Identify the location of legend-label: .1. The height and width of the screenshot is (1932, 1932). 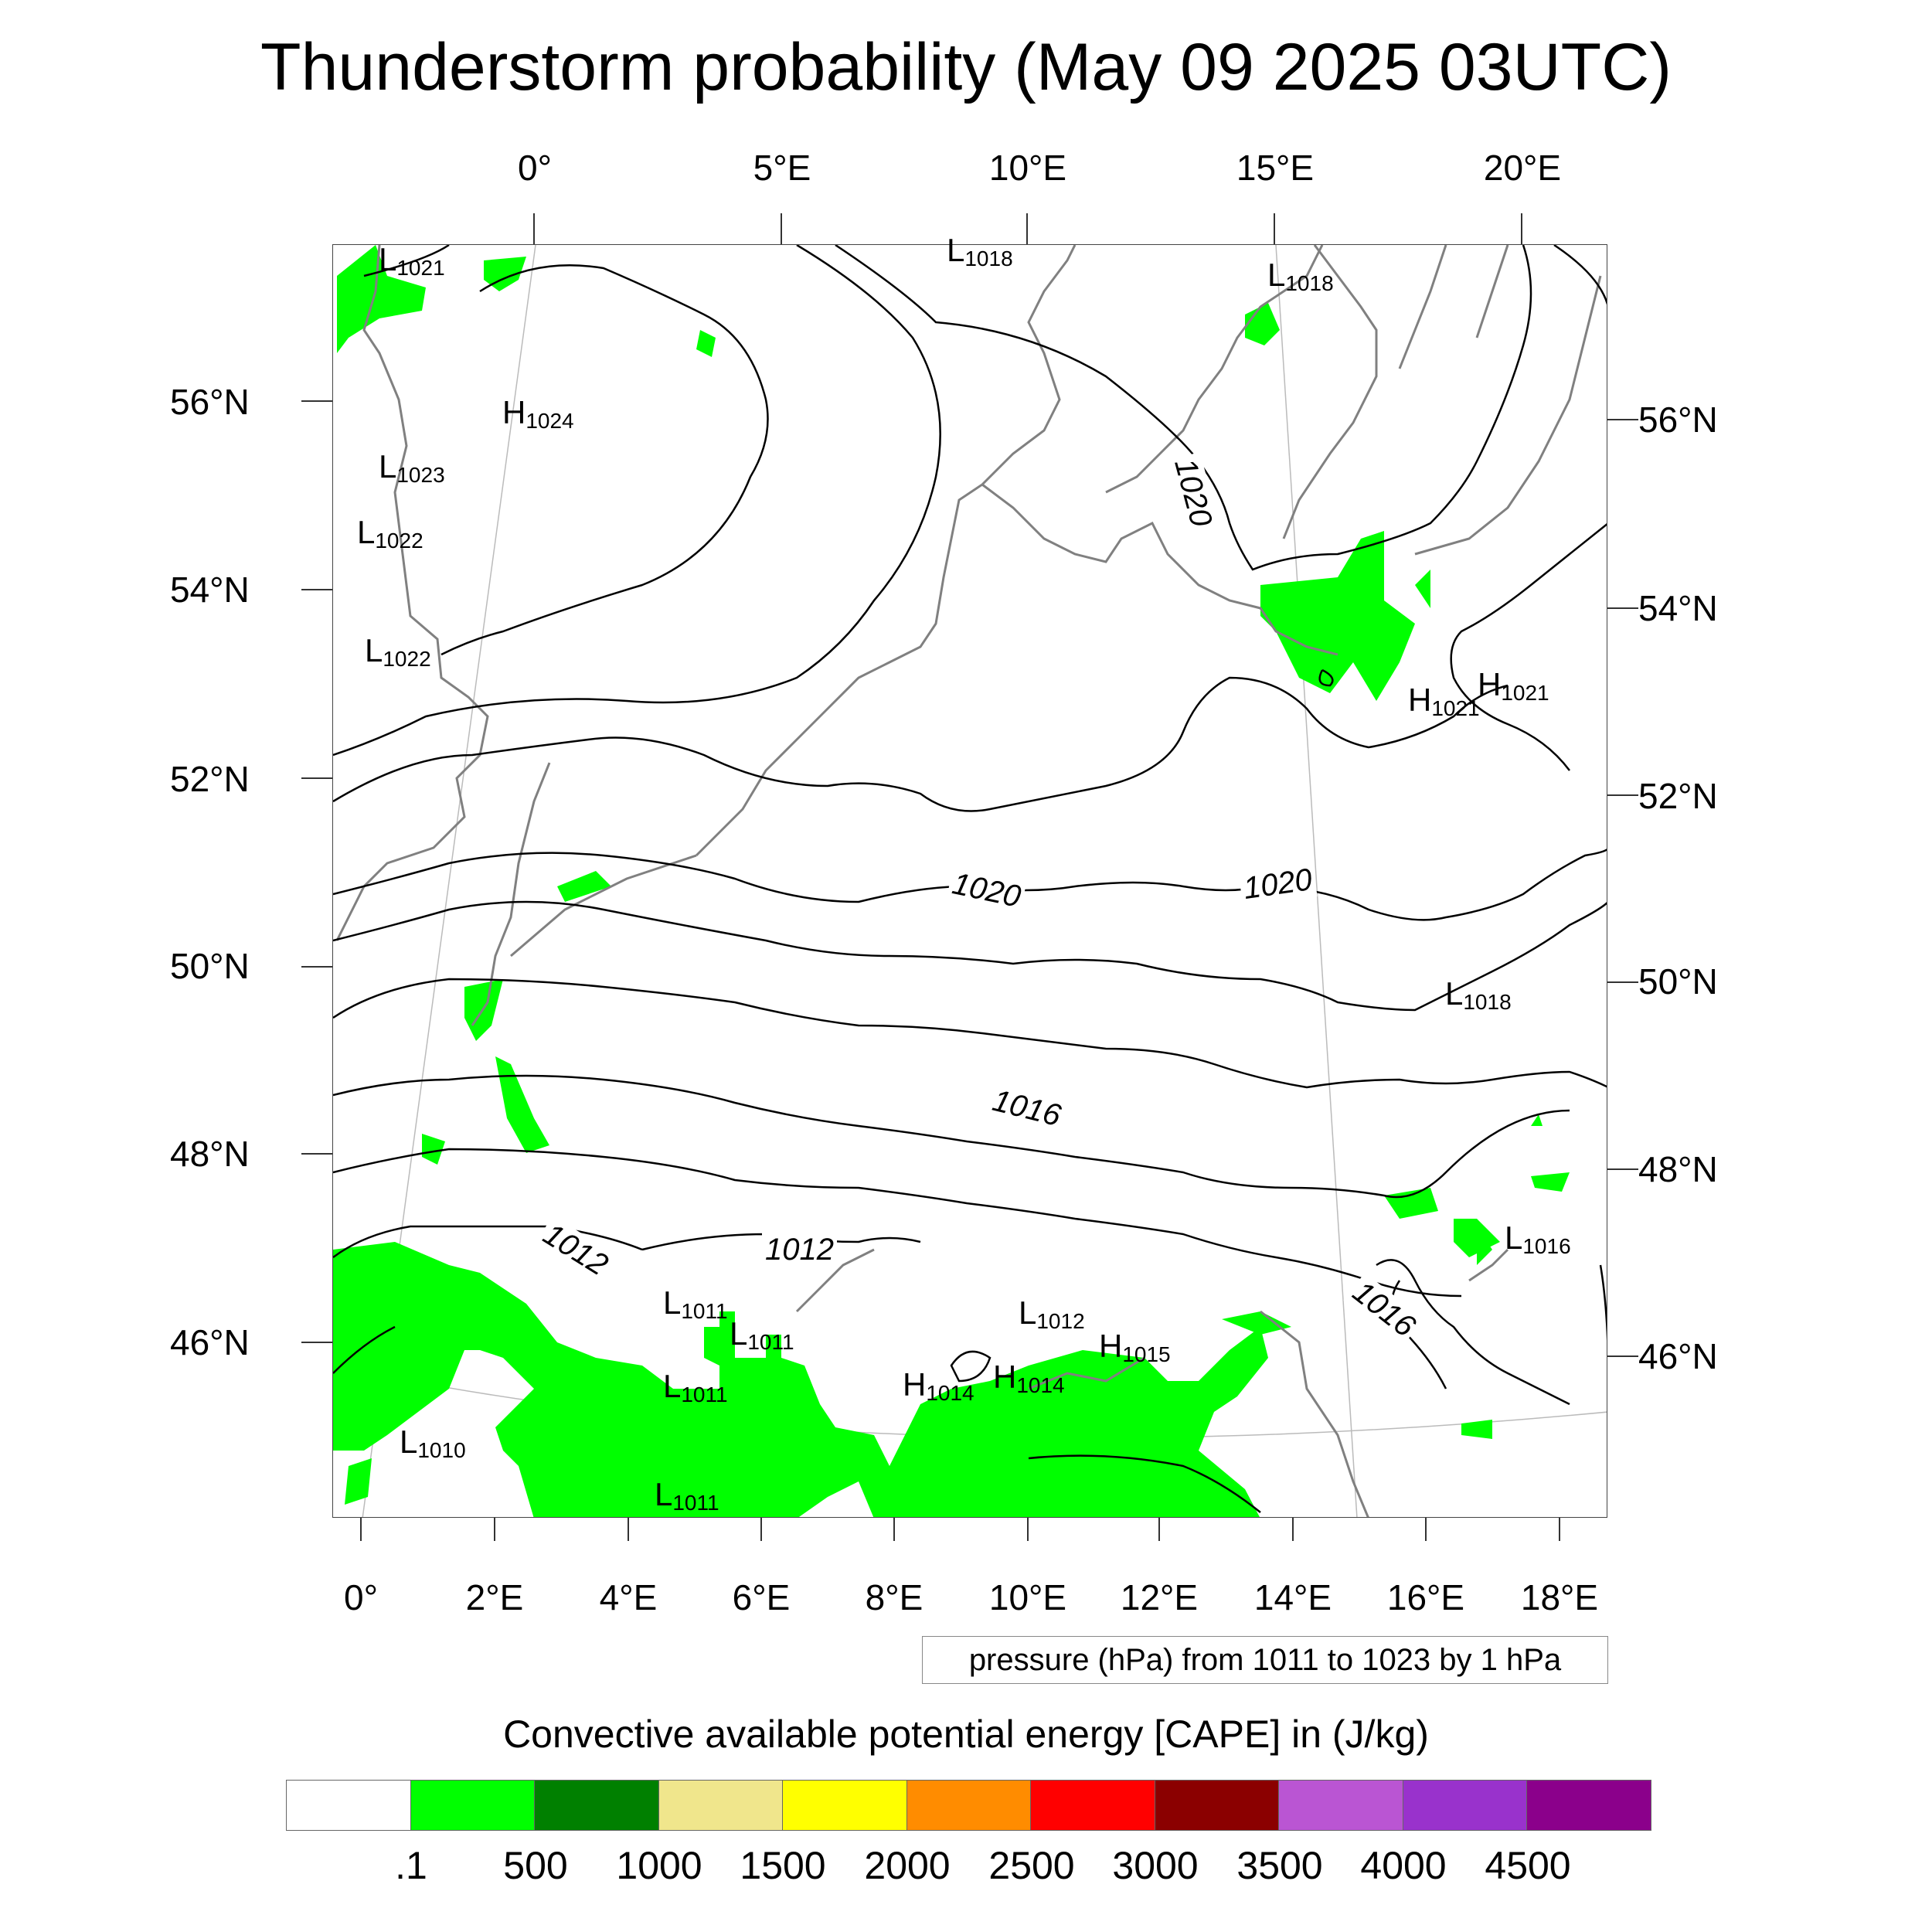
(411, 1866).